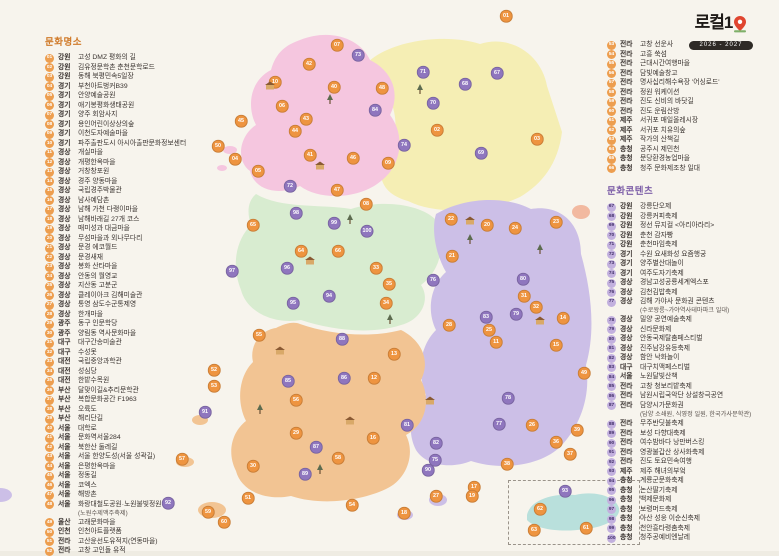 The width and height of the screenshot is (779, 556). What do you see at coordinates (91, 152) in the screenshot?
I see `item-name: 개실마을` at bounding box center [91, 152].